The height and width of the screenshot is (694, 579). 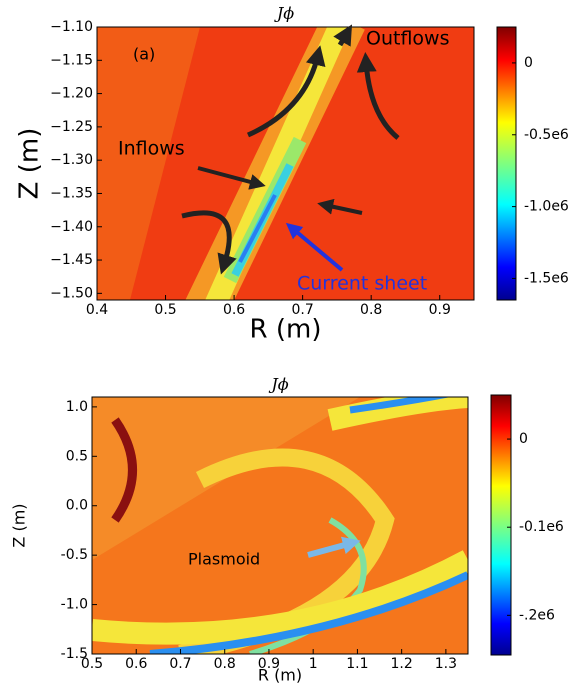 I want to click on x-tick-label: 1.2, so click(x=402, y=664).